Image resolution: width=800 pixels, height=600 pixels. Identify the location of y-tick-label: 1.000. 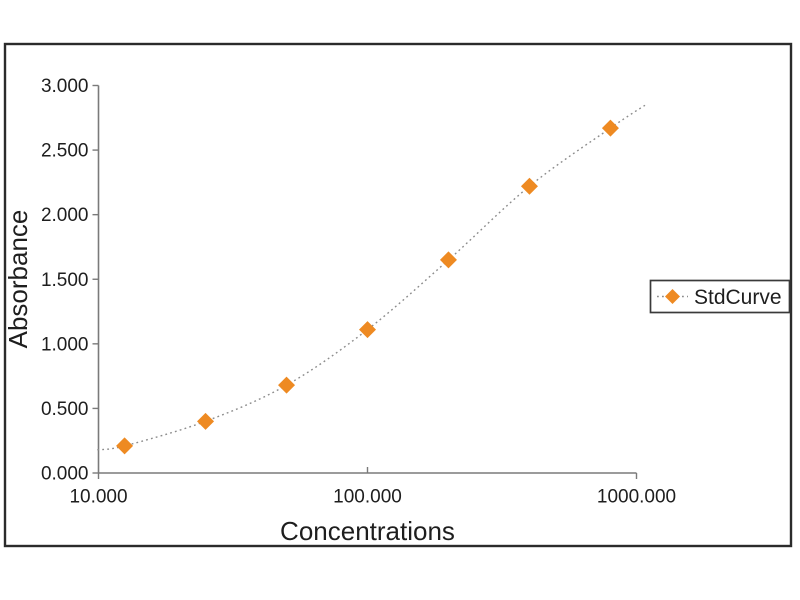
(65, 344).